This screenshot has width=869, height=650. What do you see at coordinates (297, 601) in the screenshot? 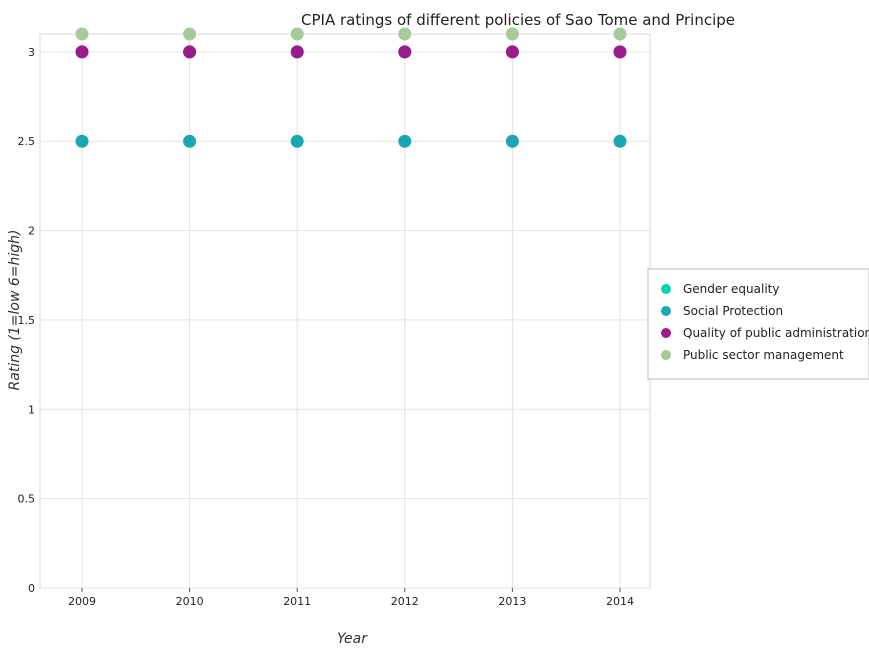
I see `x-tick-label: 2011` at bounding box center [297, 601].